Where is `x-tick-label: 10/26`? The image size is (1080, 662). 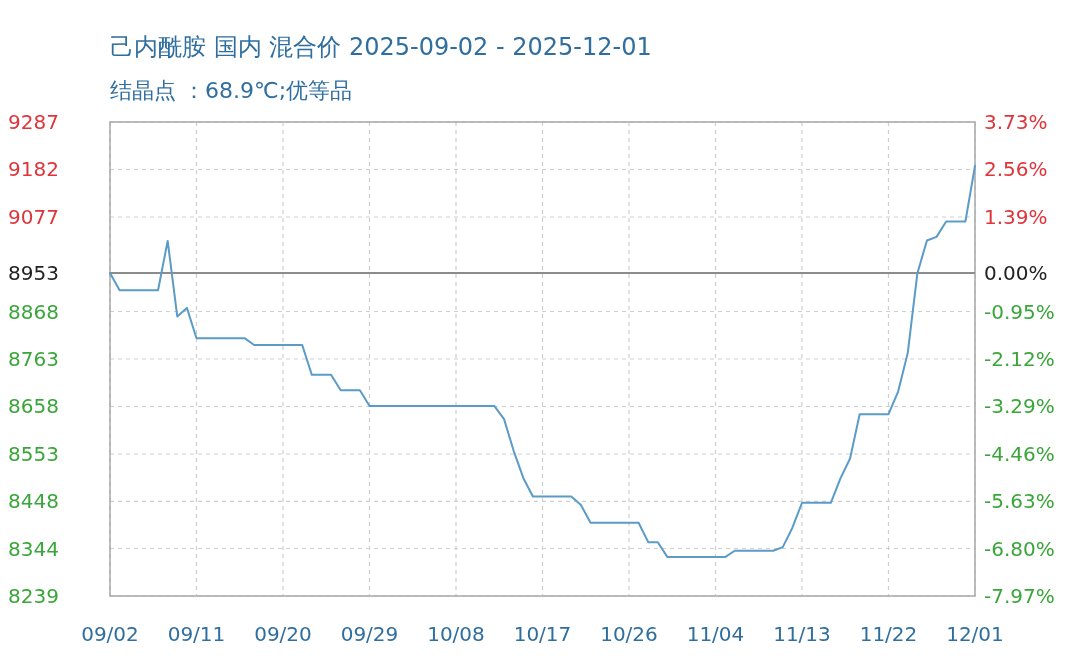 x-tick-label: 10/26 is located at coordinates (629, 634).